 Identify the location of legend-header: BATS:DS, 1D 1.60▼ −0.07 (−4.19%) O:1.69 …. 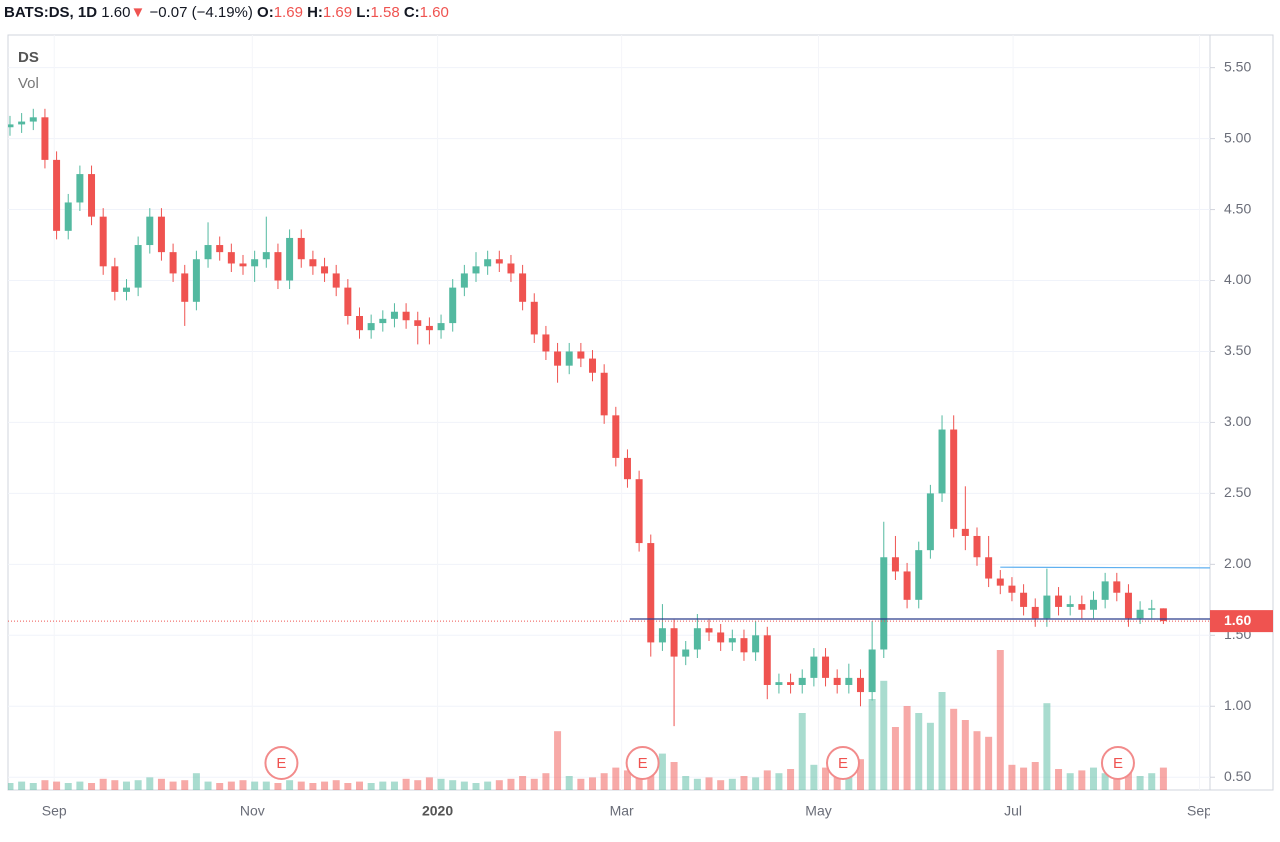
(226, 13).